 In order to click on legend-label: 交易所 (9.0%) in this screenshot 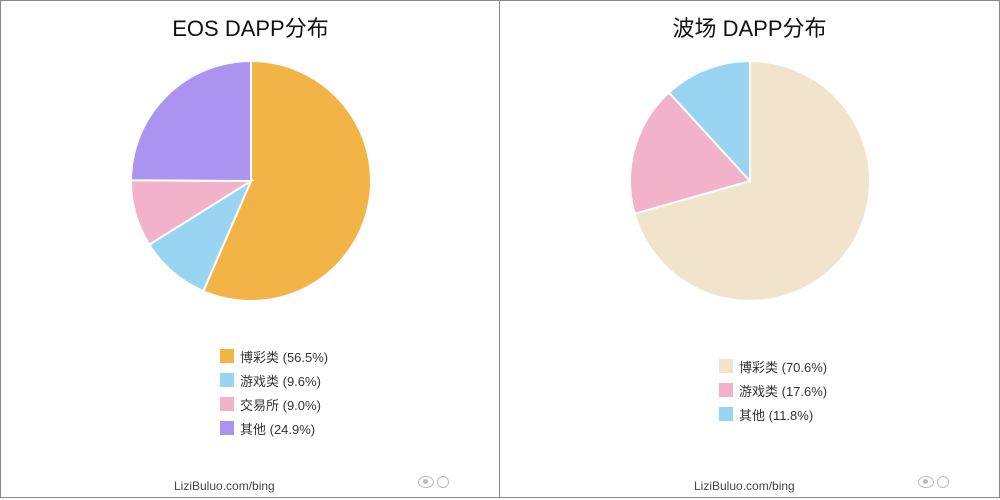, I will do `click(280, 405)`.